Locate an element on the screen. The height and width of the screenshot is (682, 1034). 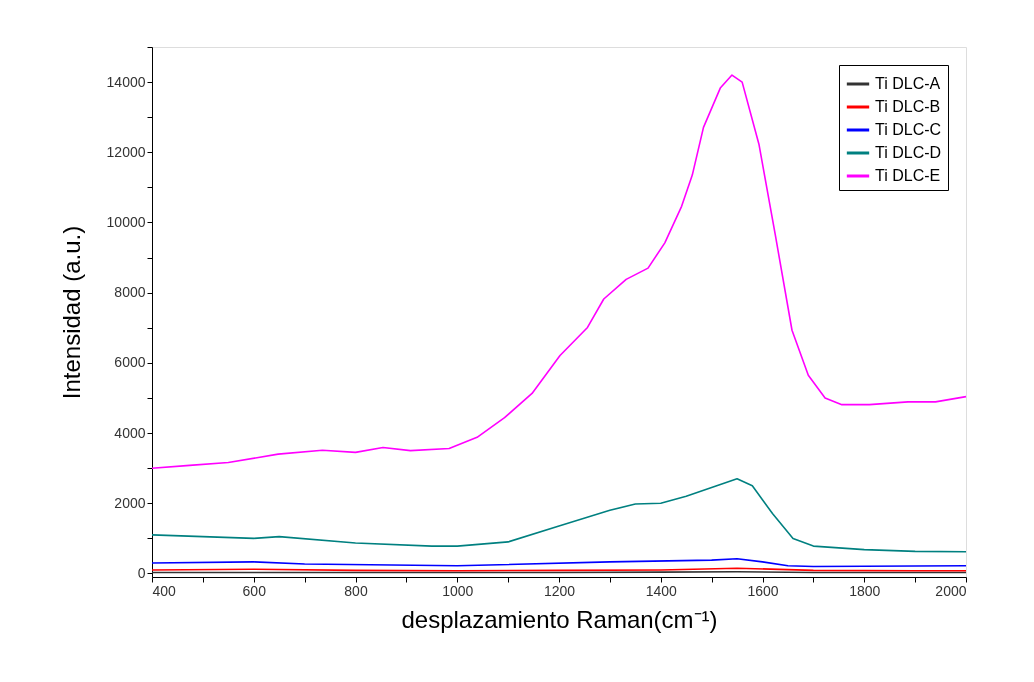
x-tick-label: 1200 is located at coordinates (559, 590).